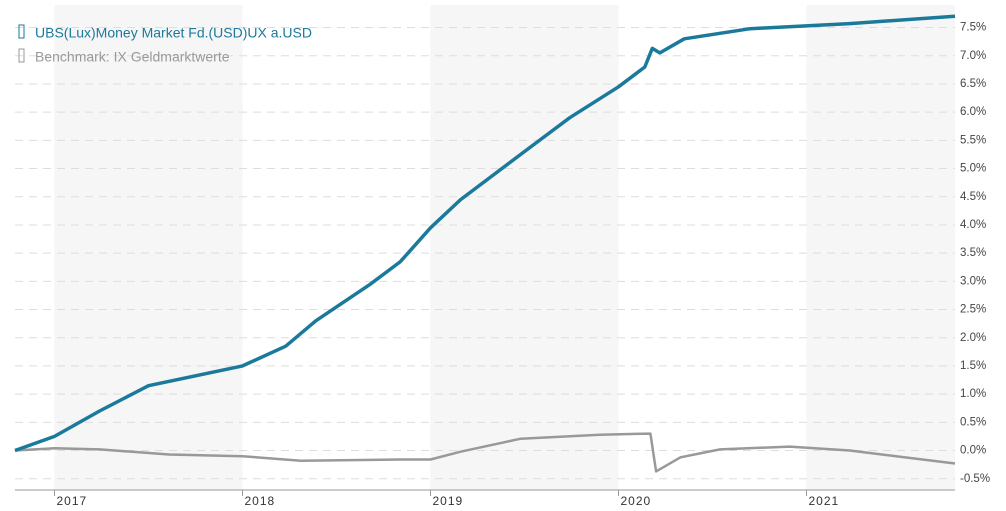  I want to click on y-tick-label: 3.5%, so click(973, 253).